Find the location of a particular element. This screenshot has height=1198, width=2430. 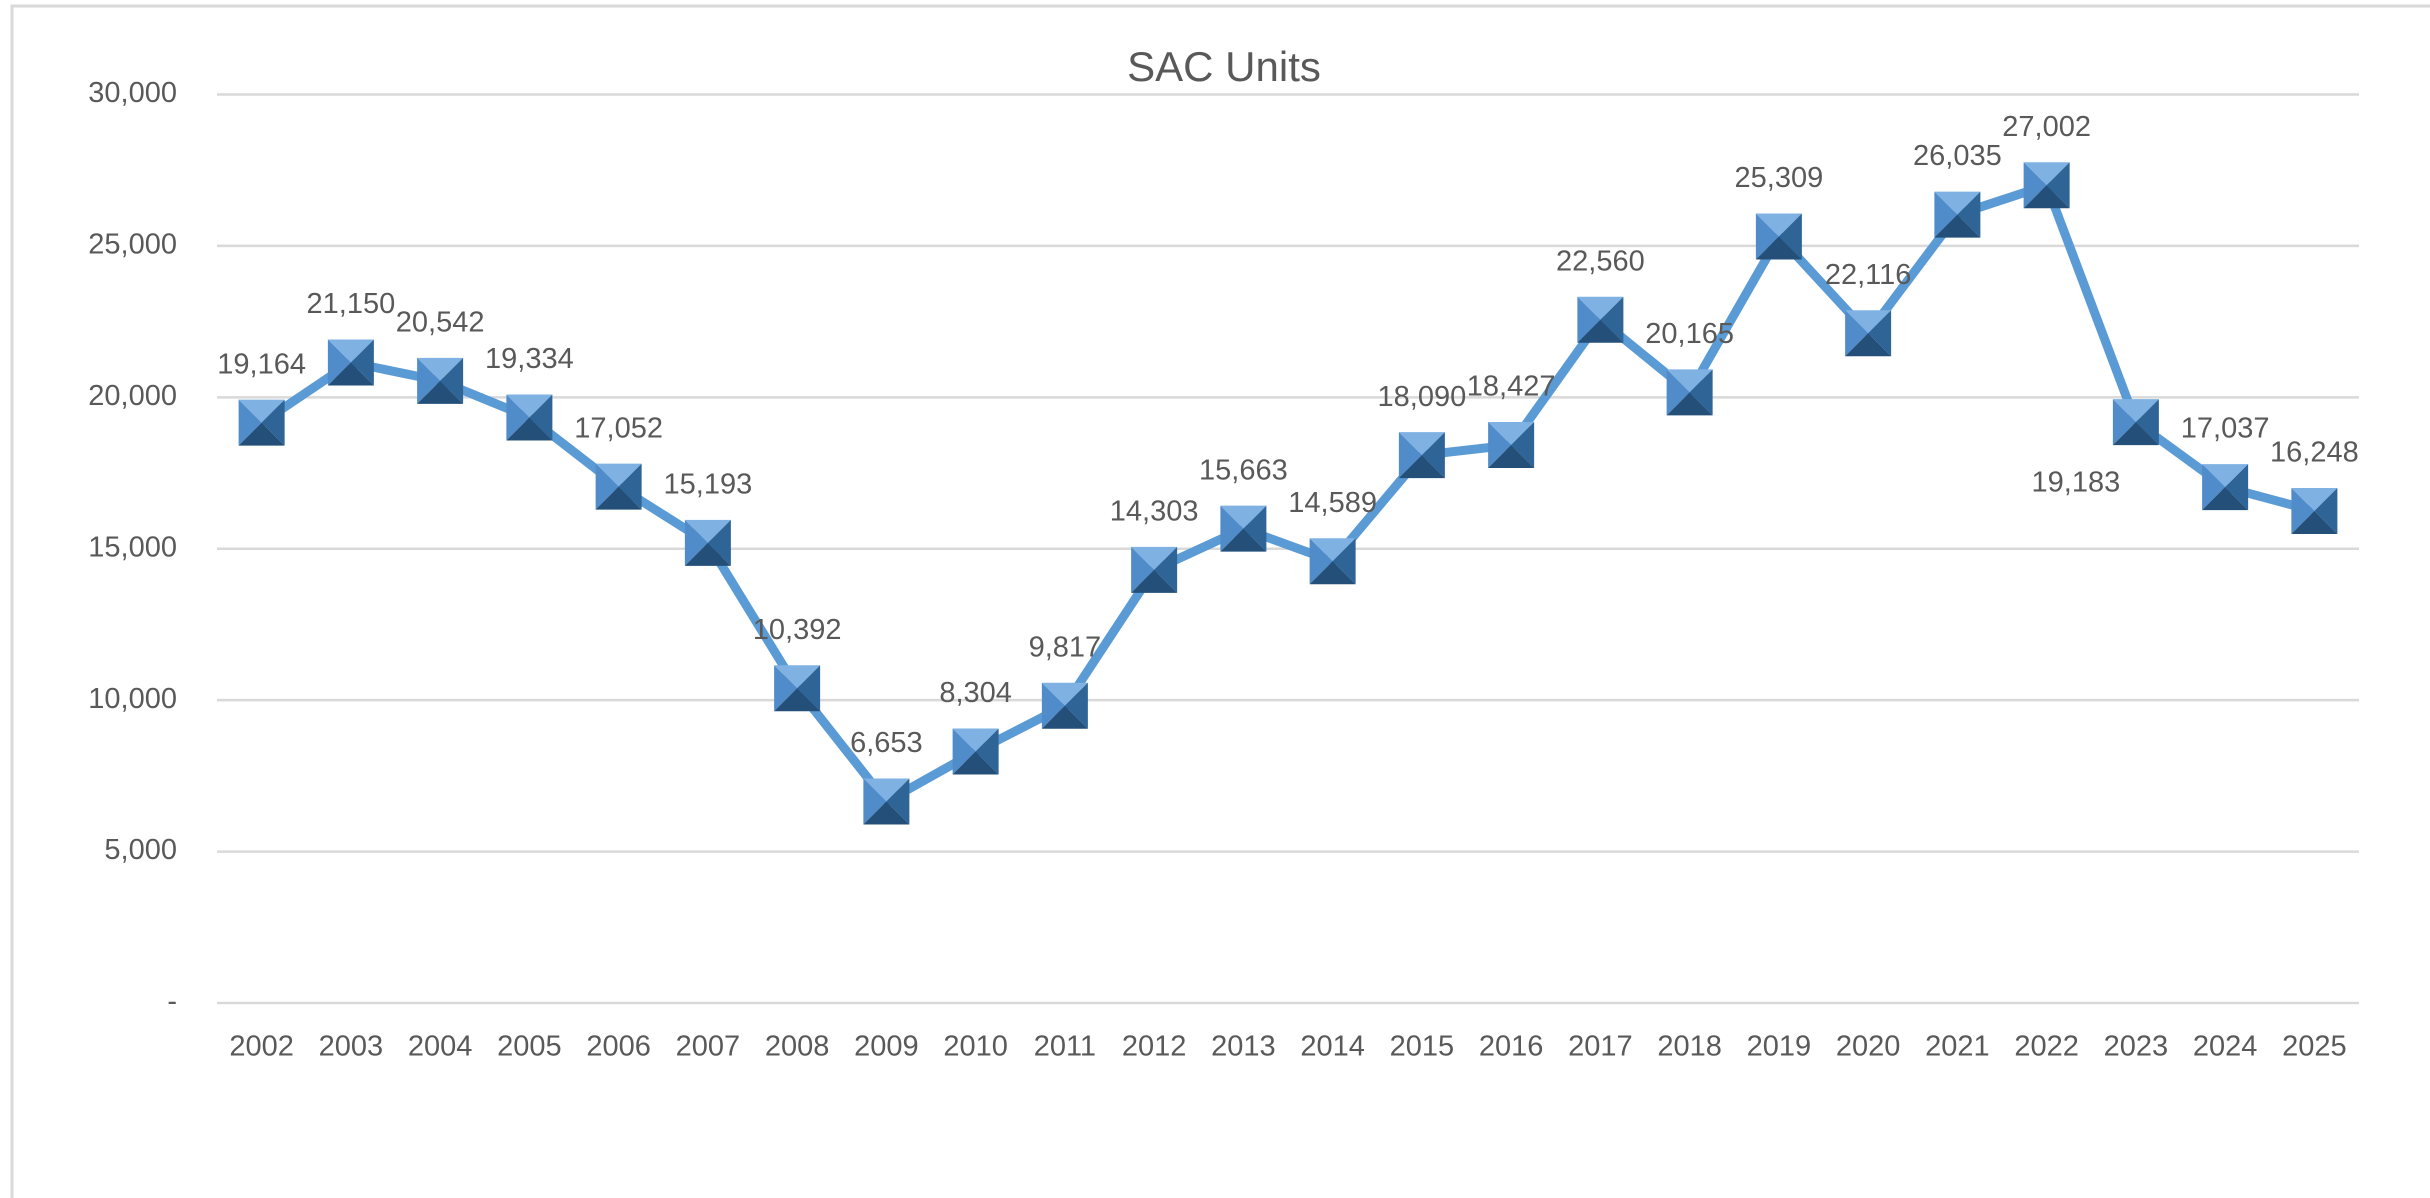

data-label: 8,304 is located at coordinates (975, 693).